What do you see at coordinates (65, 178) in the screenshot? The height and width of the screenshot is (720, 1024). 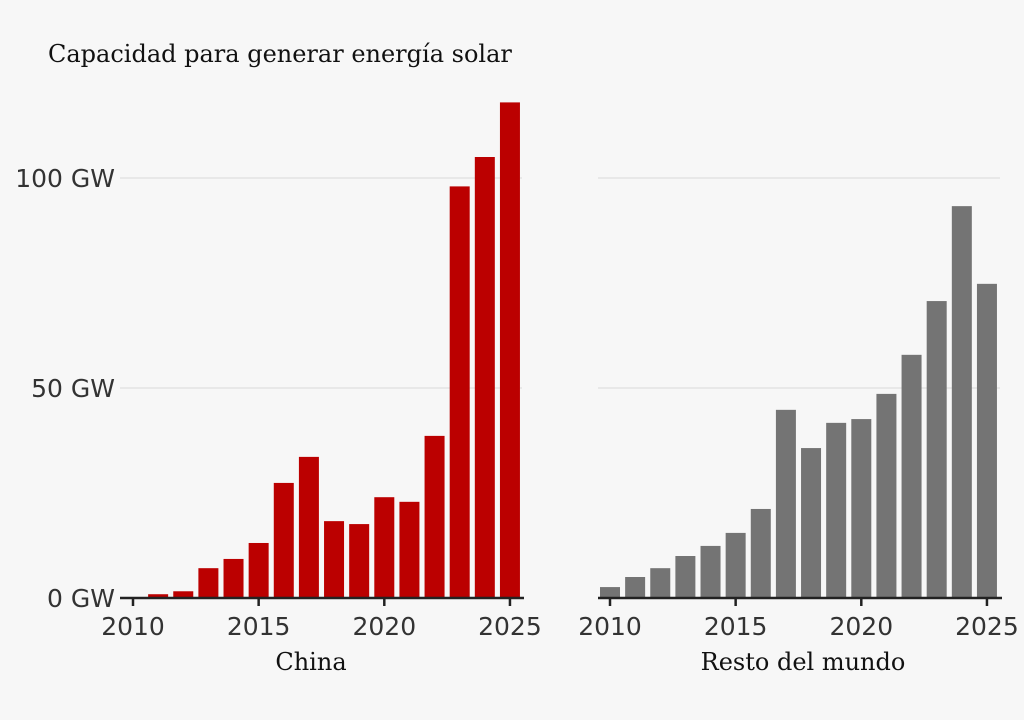 I see `y-tick-label: 100 GW` at bounding box center [65, 178].